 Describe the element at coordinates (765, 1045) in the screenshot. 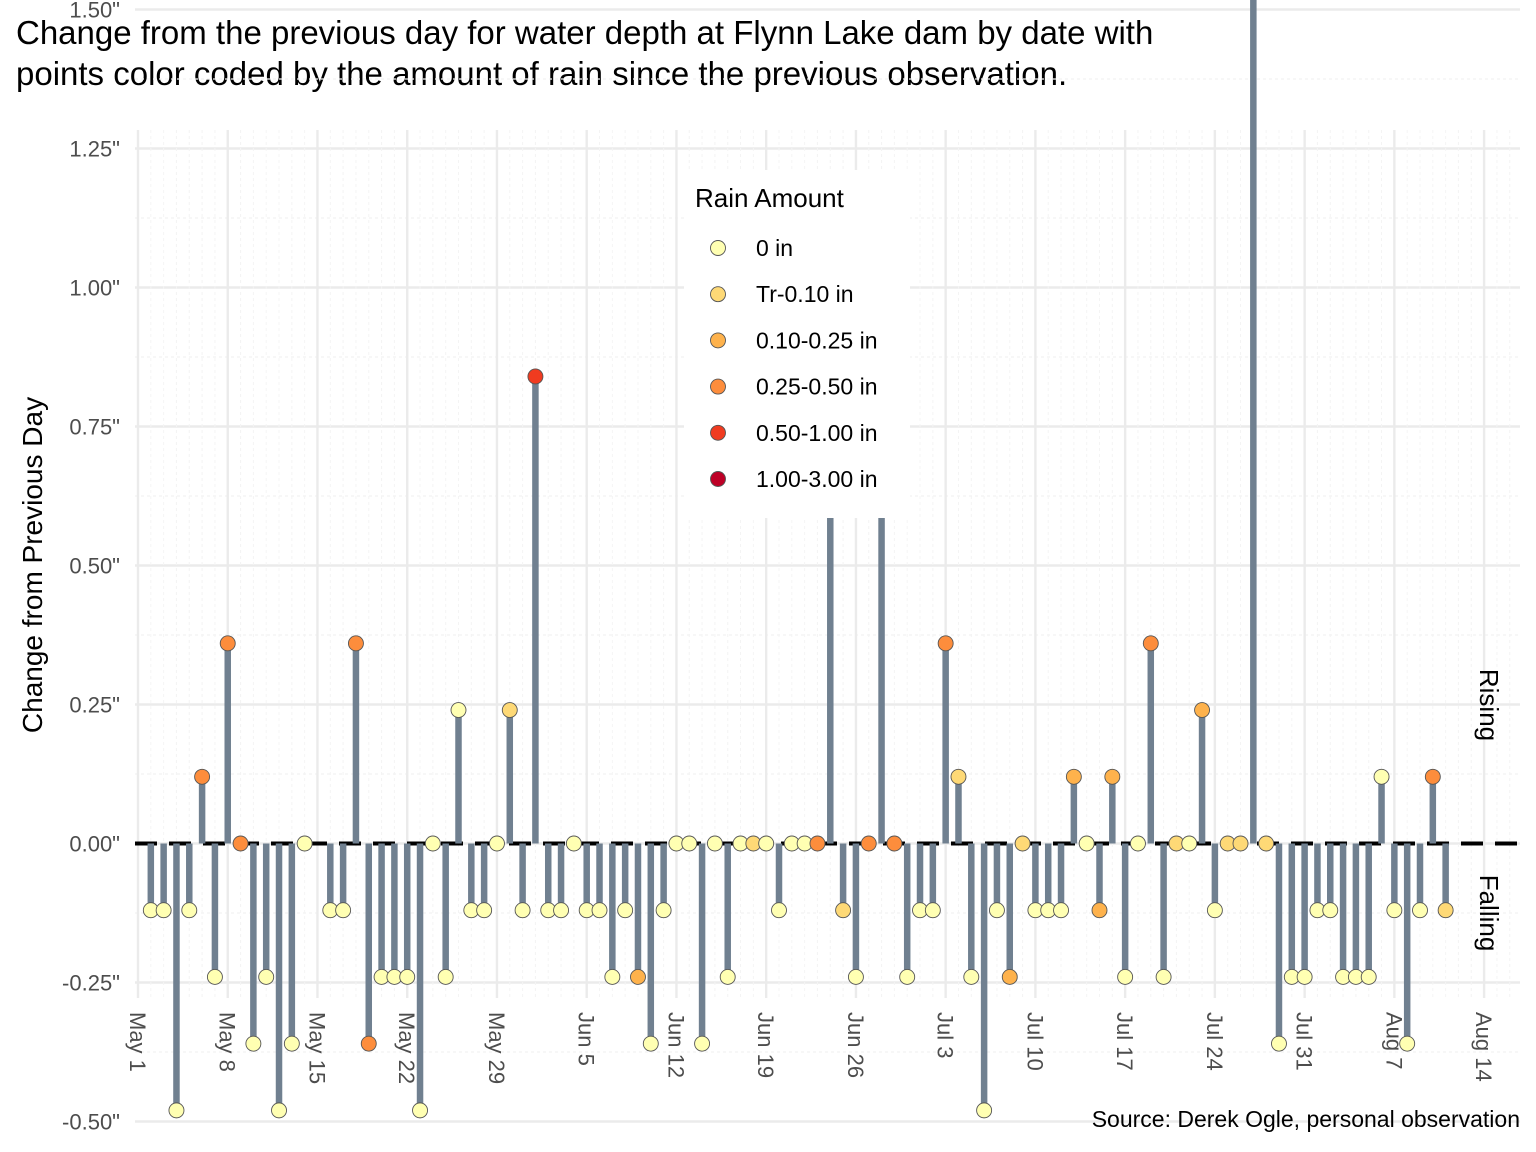

I see `x-tick-label: Jun 19` at that location.